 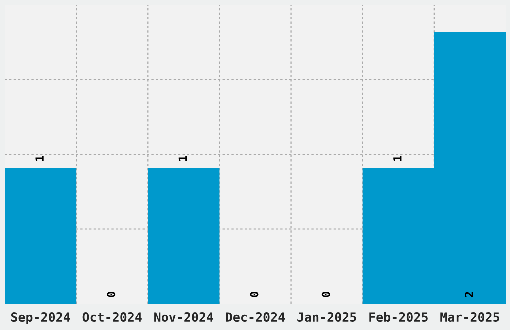 What do you see at coordinates (256, 317) in the screenshot?
I see `x-tick-label: Dec-2024` at bounding box center [256, 317].